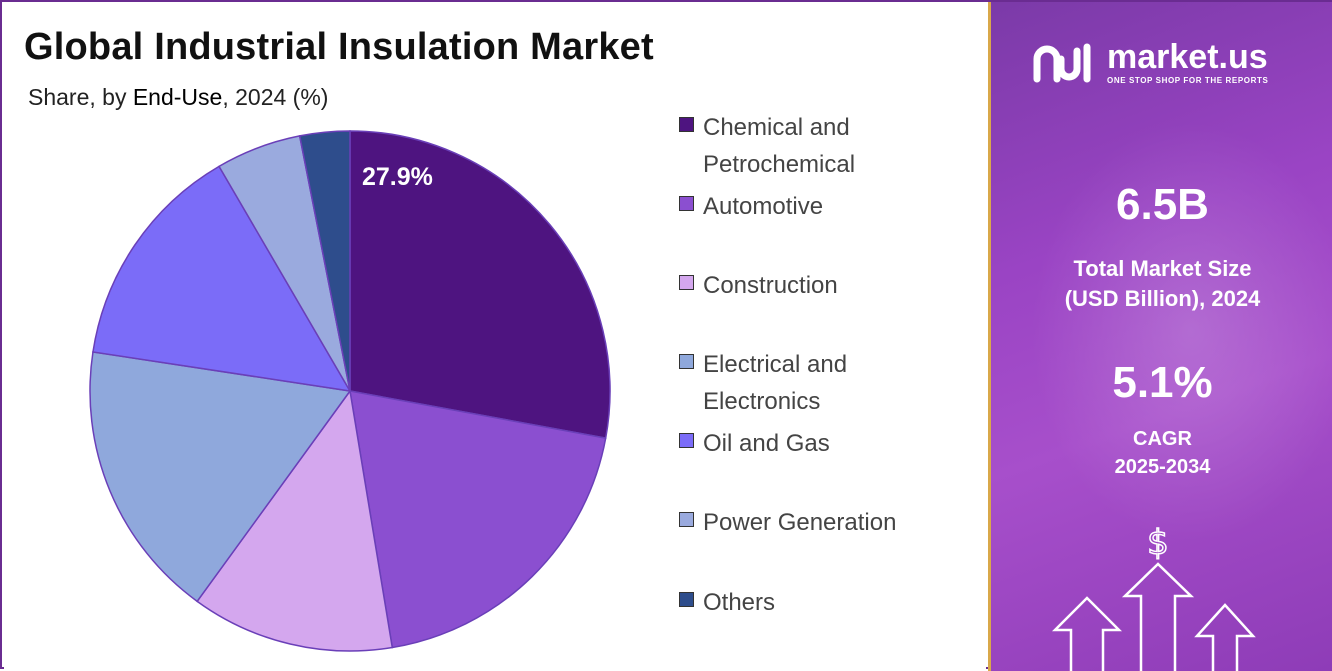 The height and width of the screenshot is (671, 1332). I want to click on subtitle-dimension: End-Use, so click(177, 97).